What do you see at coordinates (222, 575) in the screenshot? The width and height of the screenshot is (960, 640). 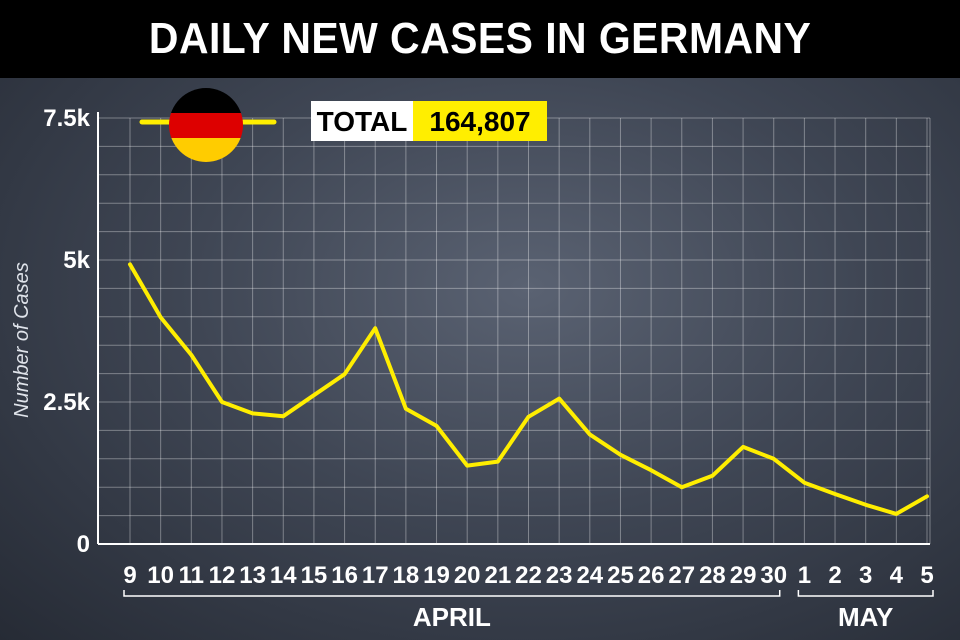 I see `x-tick-label: 12` at bounding box center [222, 575].